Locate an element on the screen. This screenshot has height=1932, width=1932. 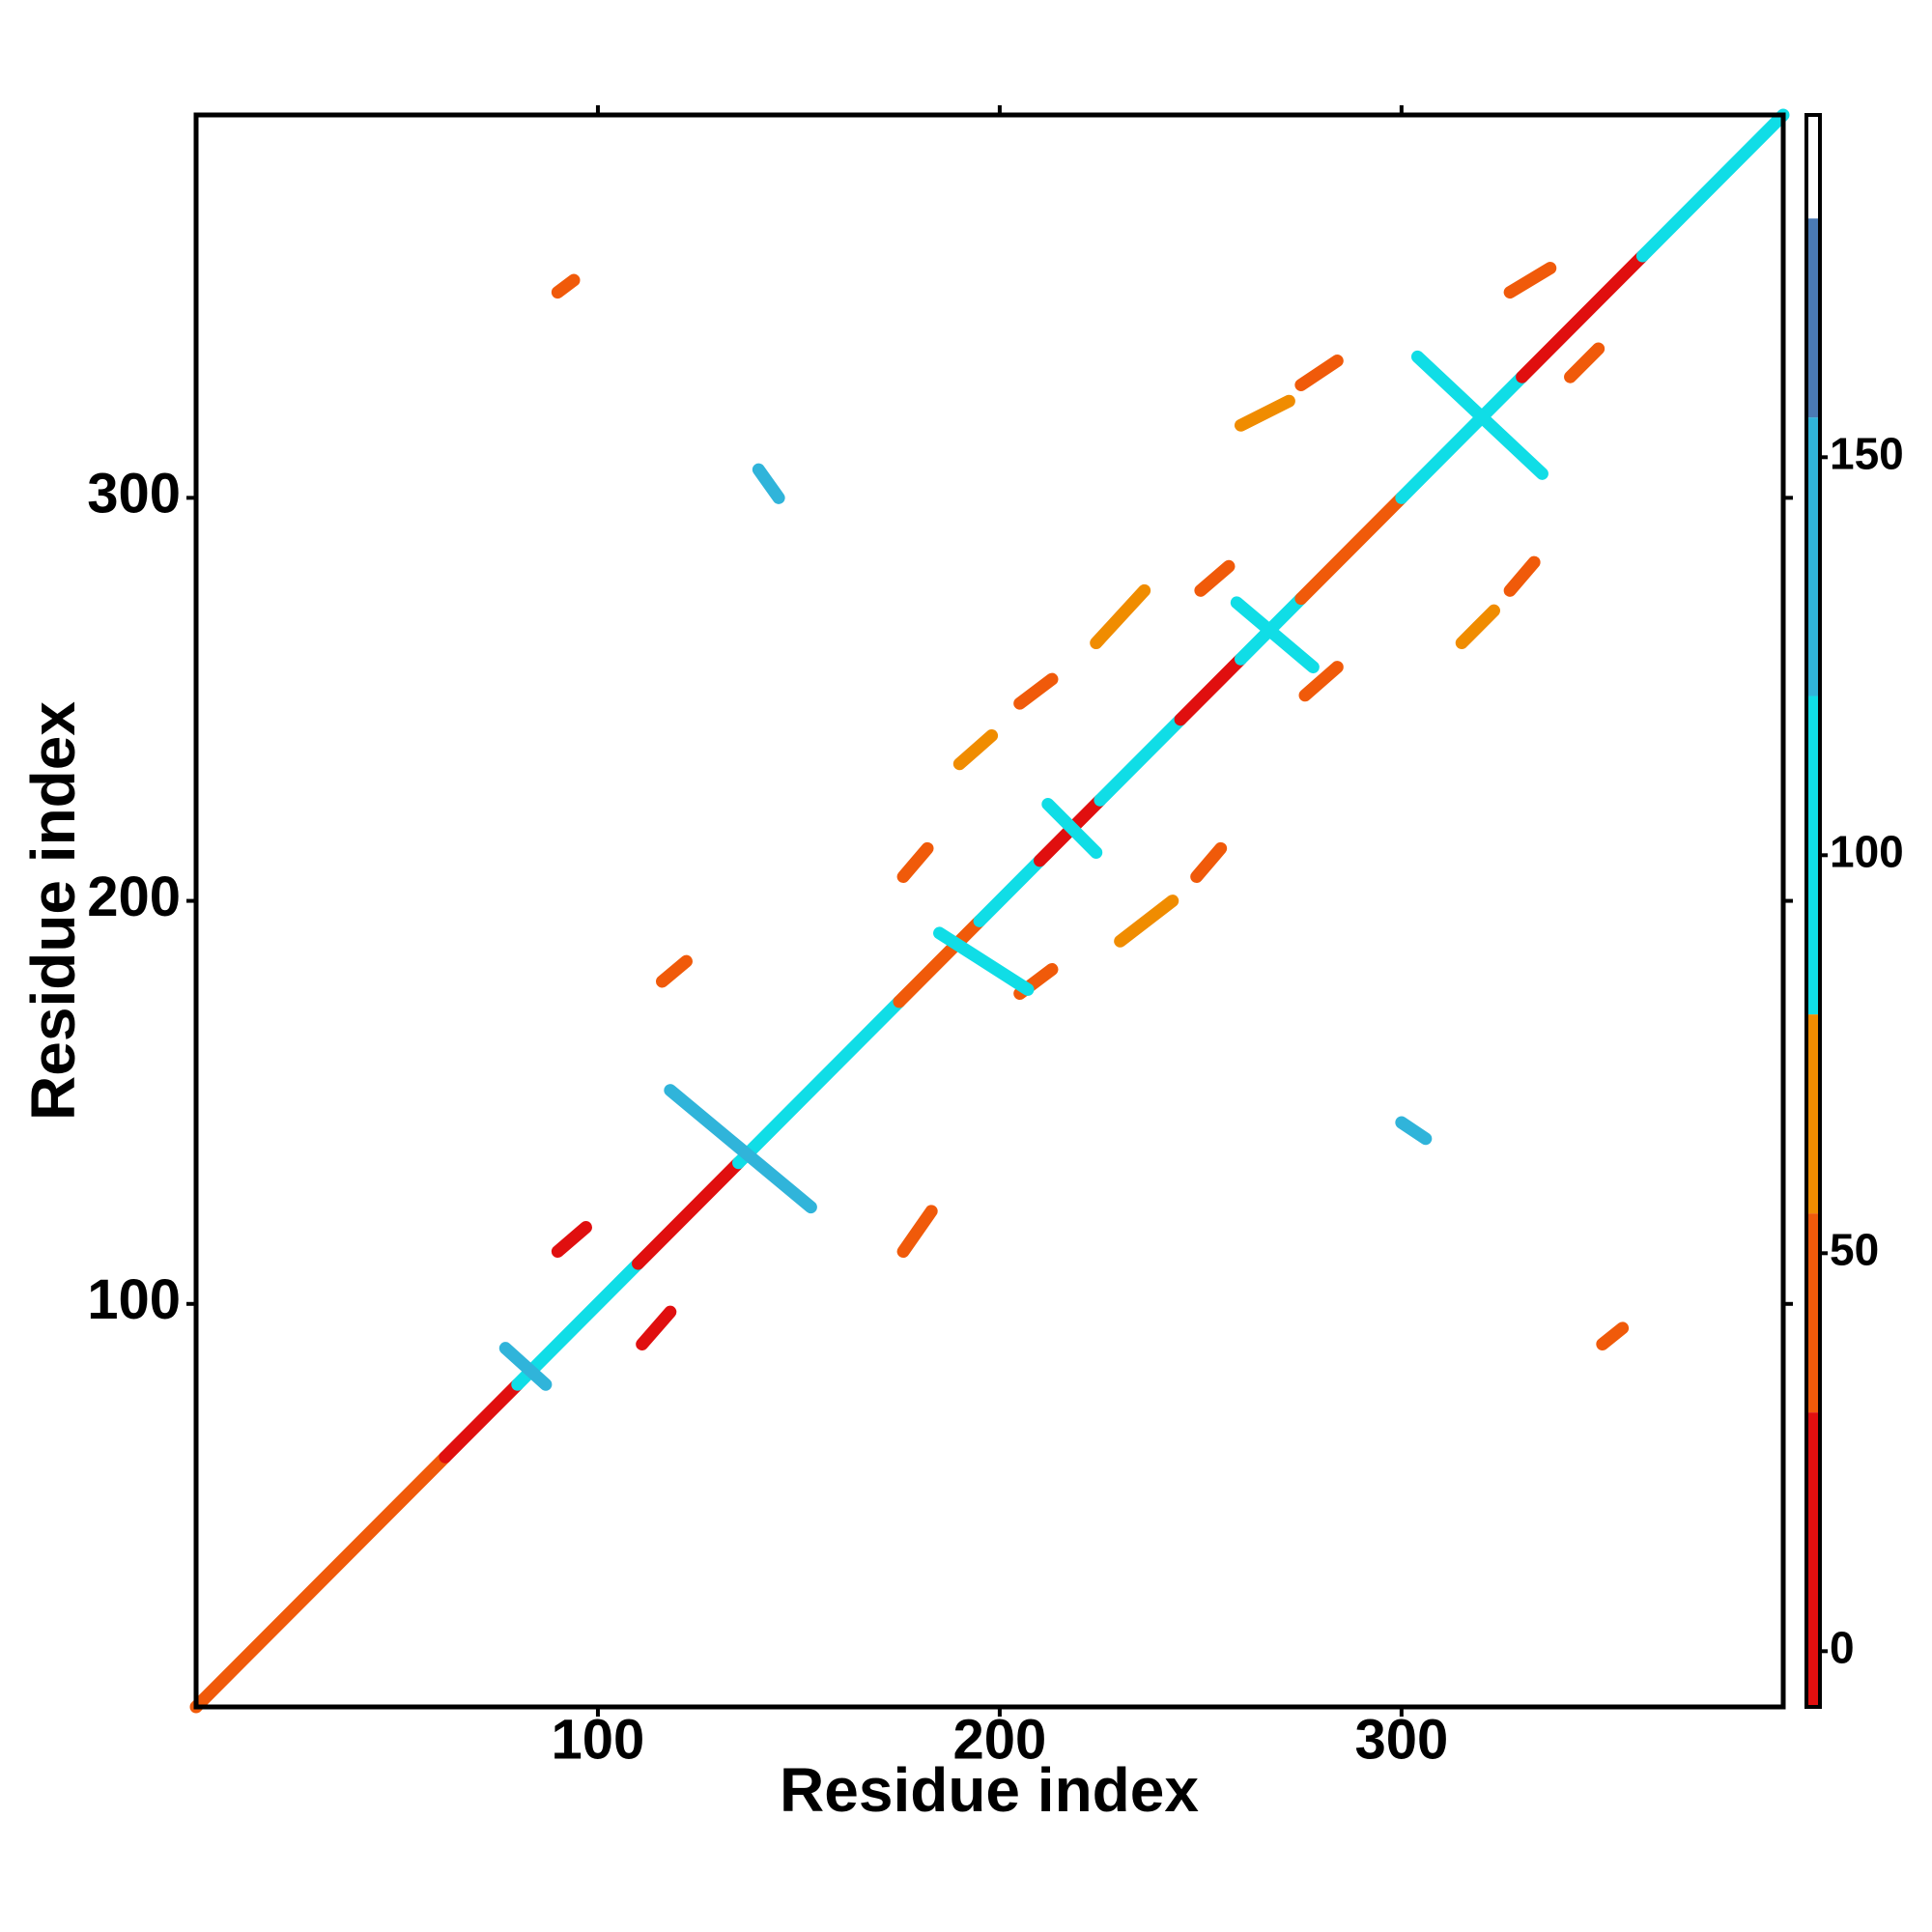
colorbar-tick-label: 50 is located at coordinates (1854, 1249).